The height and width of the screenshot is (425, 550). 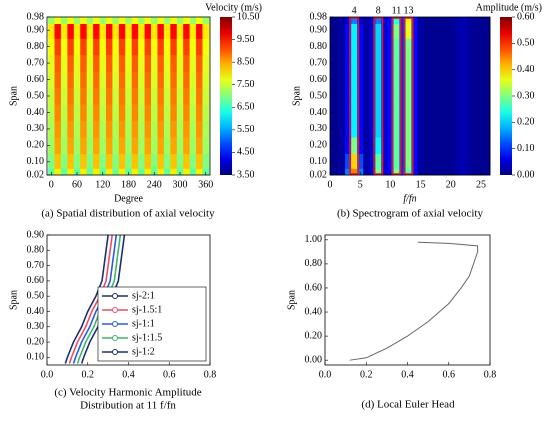 I want to click on y-tick-label: 0.70, so click(x=36, y=265).